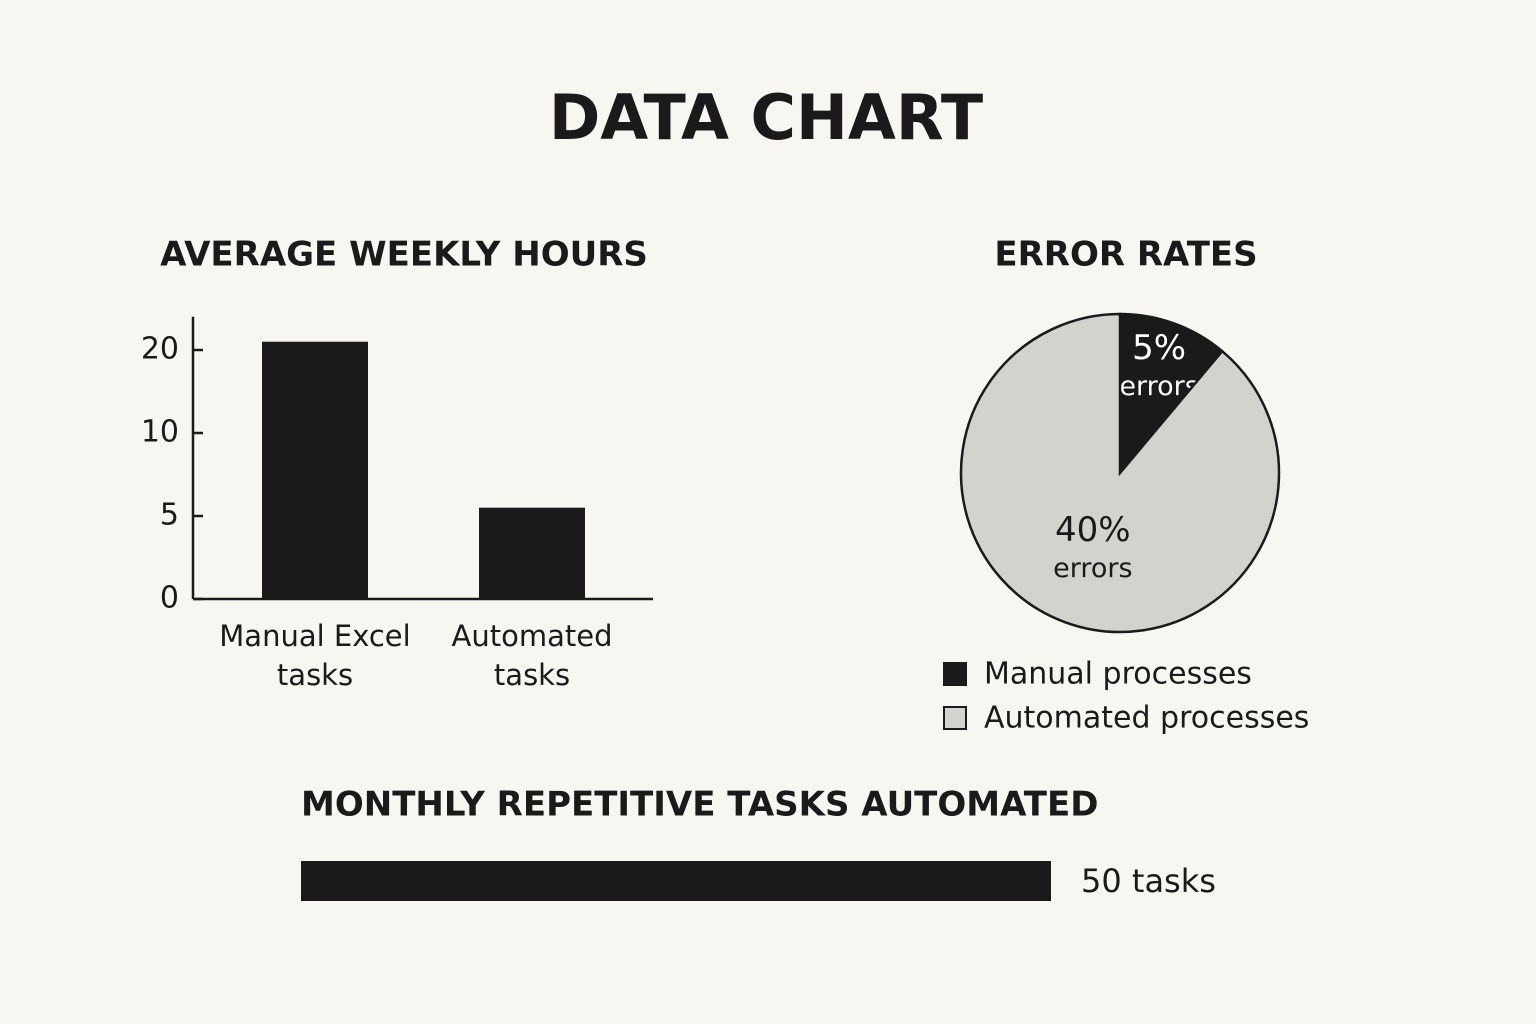  What do you see at coordinates (1146, 718) in the screenshot?
I see `legend-label: Automated processes` at bounding box center [1146, 718].